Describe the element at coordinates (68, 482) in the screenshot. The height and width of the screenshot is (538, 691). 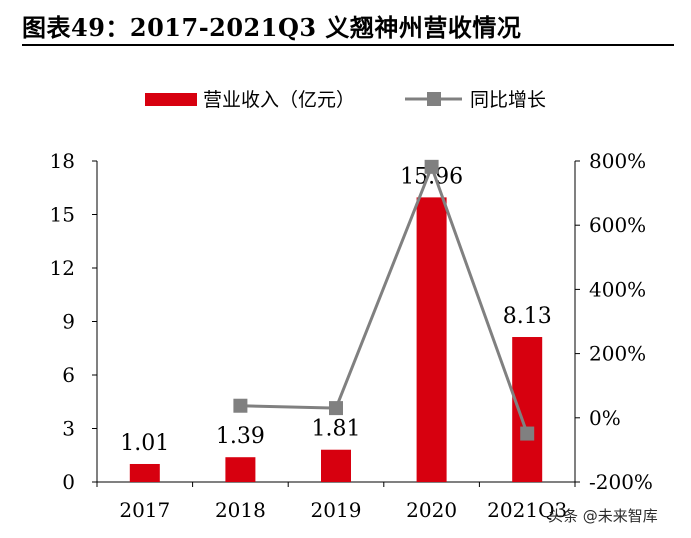
I see `left-tick-label: 0` at that location.